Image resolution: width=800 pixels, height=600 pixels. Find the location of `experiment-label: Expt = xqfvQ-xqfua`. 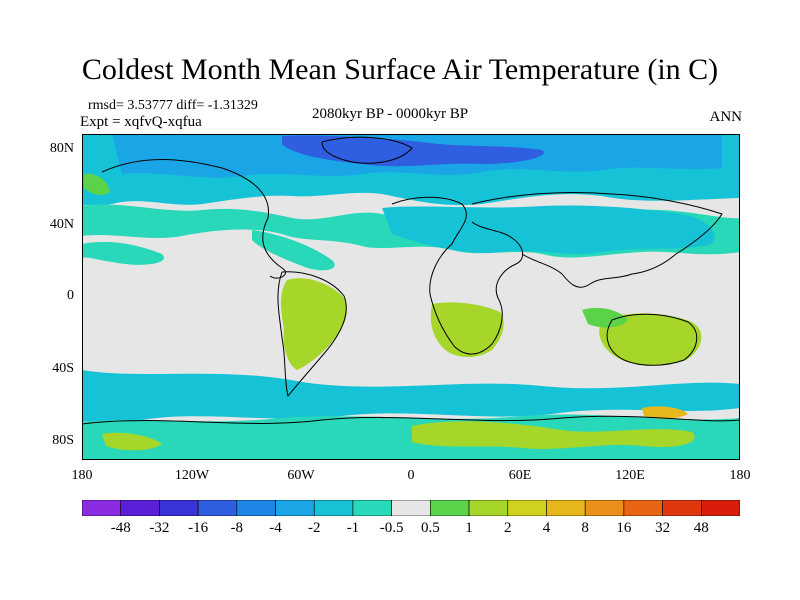

experiment-label: Expt = xqfvQ-xqfua is located at coordinates (141, 122).